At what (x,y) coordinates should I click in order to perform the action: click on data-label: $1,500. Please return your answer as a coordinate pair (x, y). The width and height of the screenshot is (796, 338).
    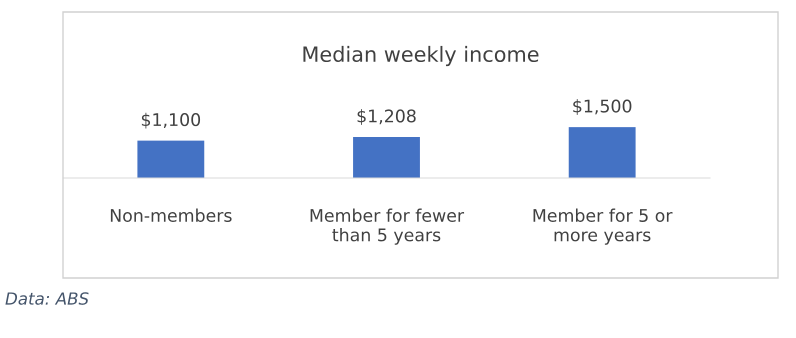
    Looking at the image, I should click on (602, 107).